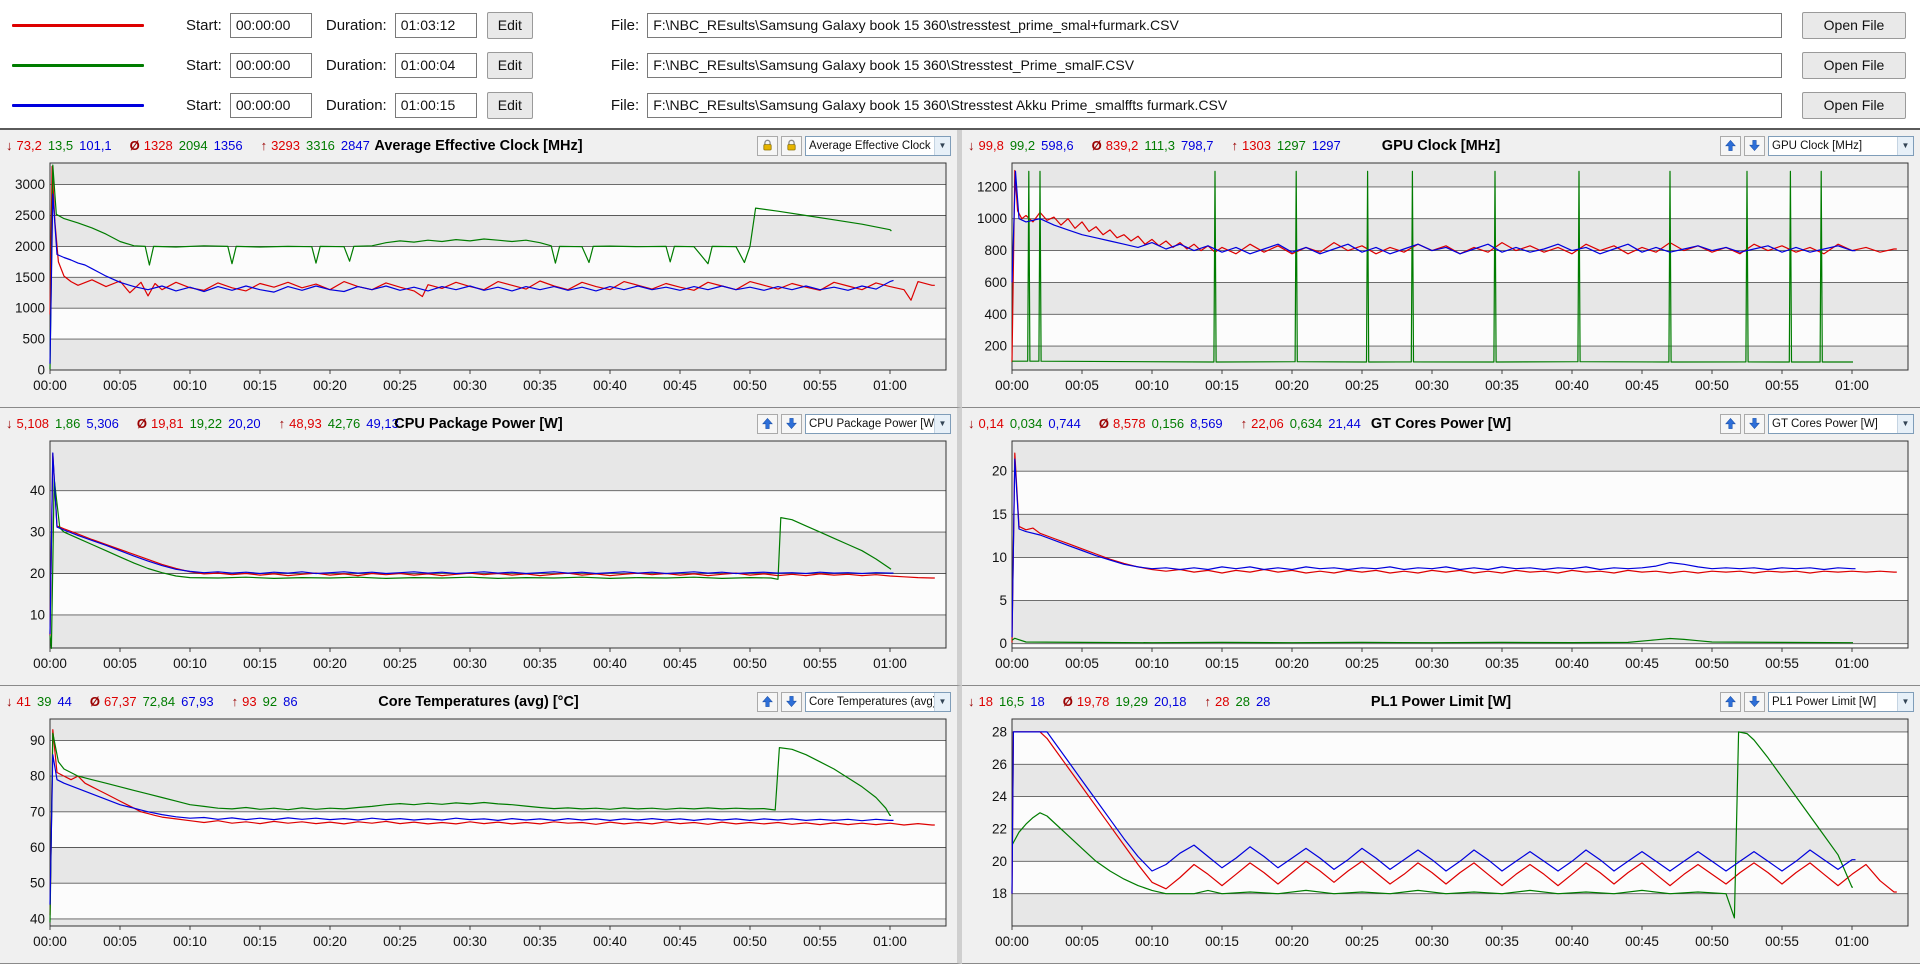 The image size is (1920, 964). What do you see at coordinates (610, 663) in the screenshot?
I see `svg-text: 00:40` at bounding box center [610, 663].